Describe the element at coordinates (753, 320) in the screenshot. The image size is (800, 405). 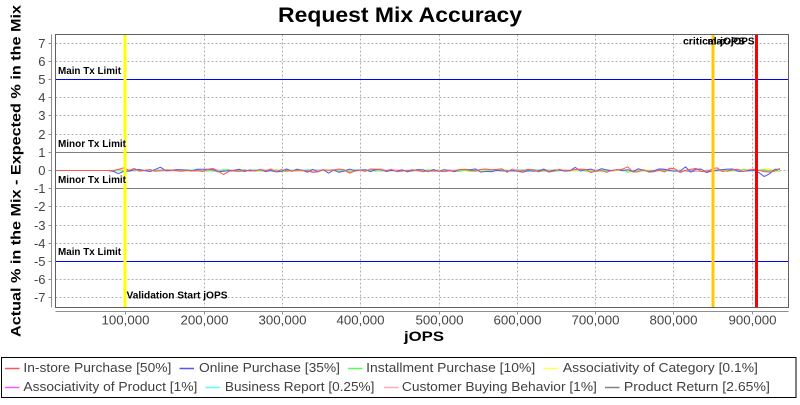
I see `svg-text: 900,000` at that location.